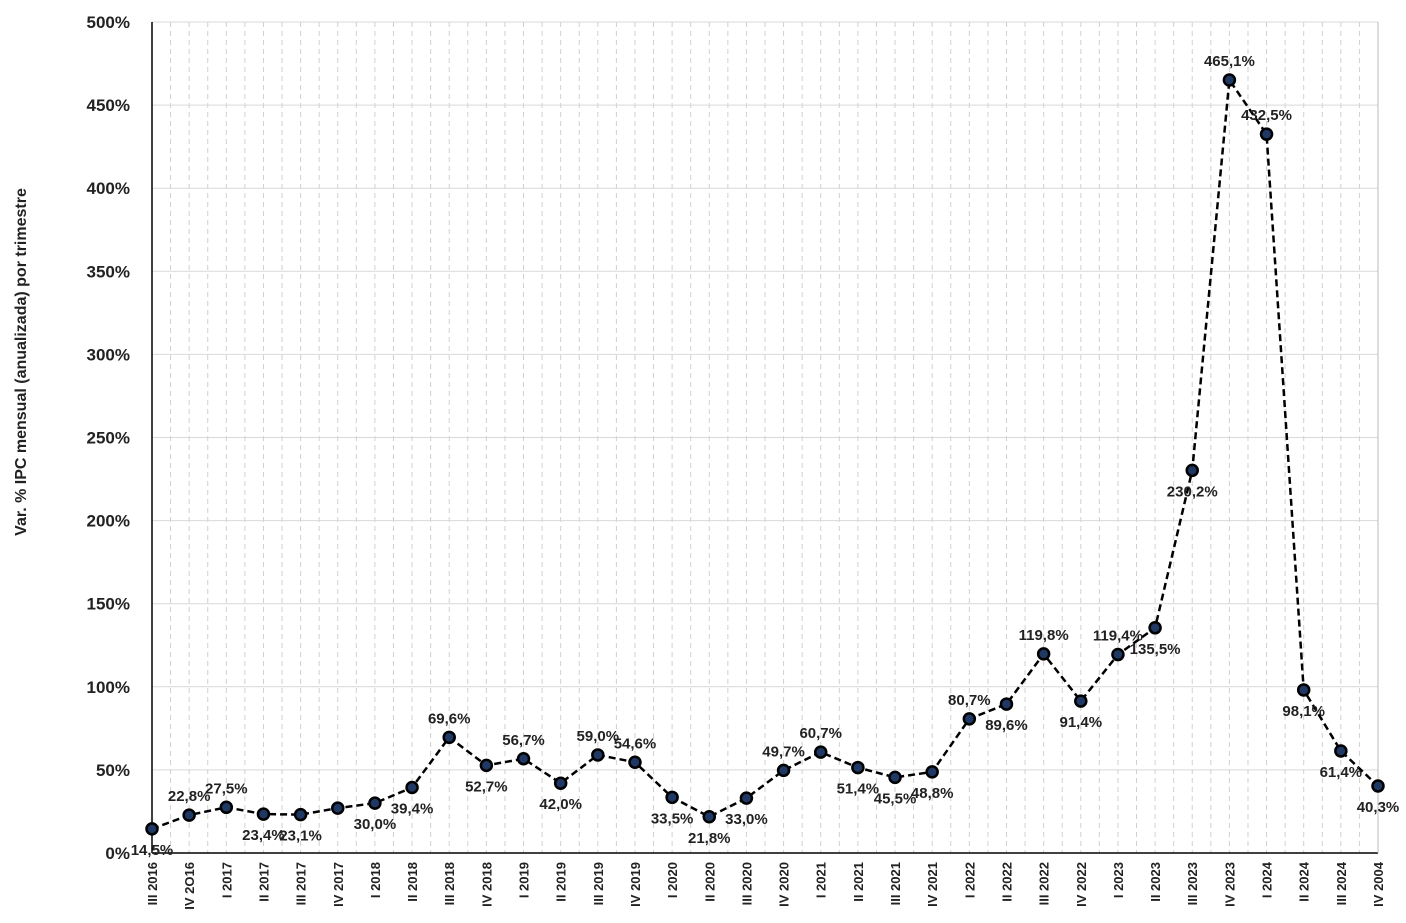 The height and width of the screenshot is (923, 1406). What do you see at coordinates (1118, 880) in the screenshot?
I see `x-tick-label: I 2023` at bounding box center [1118, 880].